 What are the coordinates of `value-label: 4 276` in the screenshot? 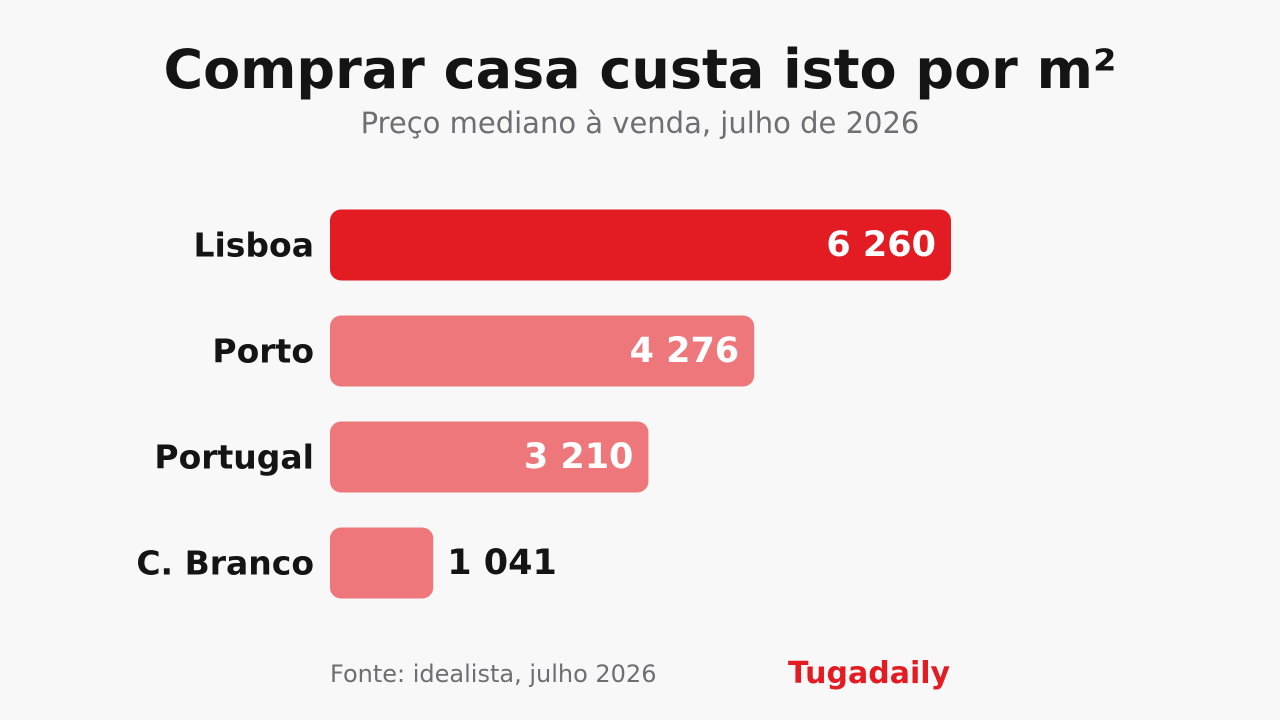 It's located at (685, 351).